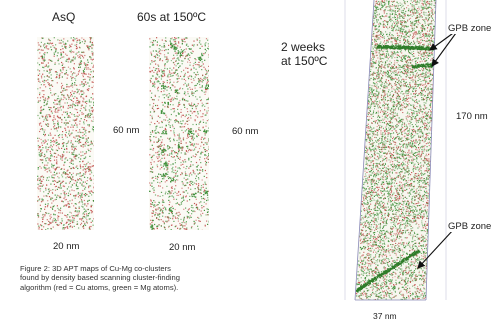 This screenshot has width=502, height=323. What do you see at coordinates (472, 116) in the screenshot?
I see `height-label-170nm: 170 nm` at bounding box center [472, 116].